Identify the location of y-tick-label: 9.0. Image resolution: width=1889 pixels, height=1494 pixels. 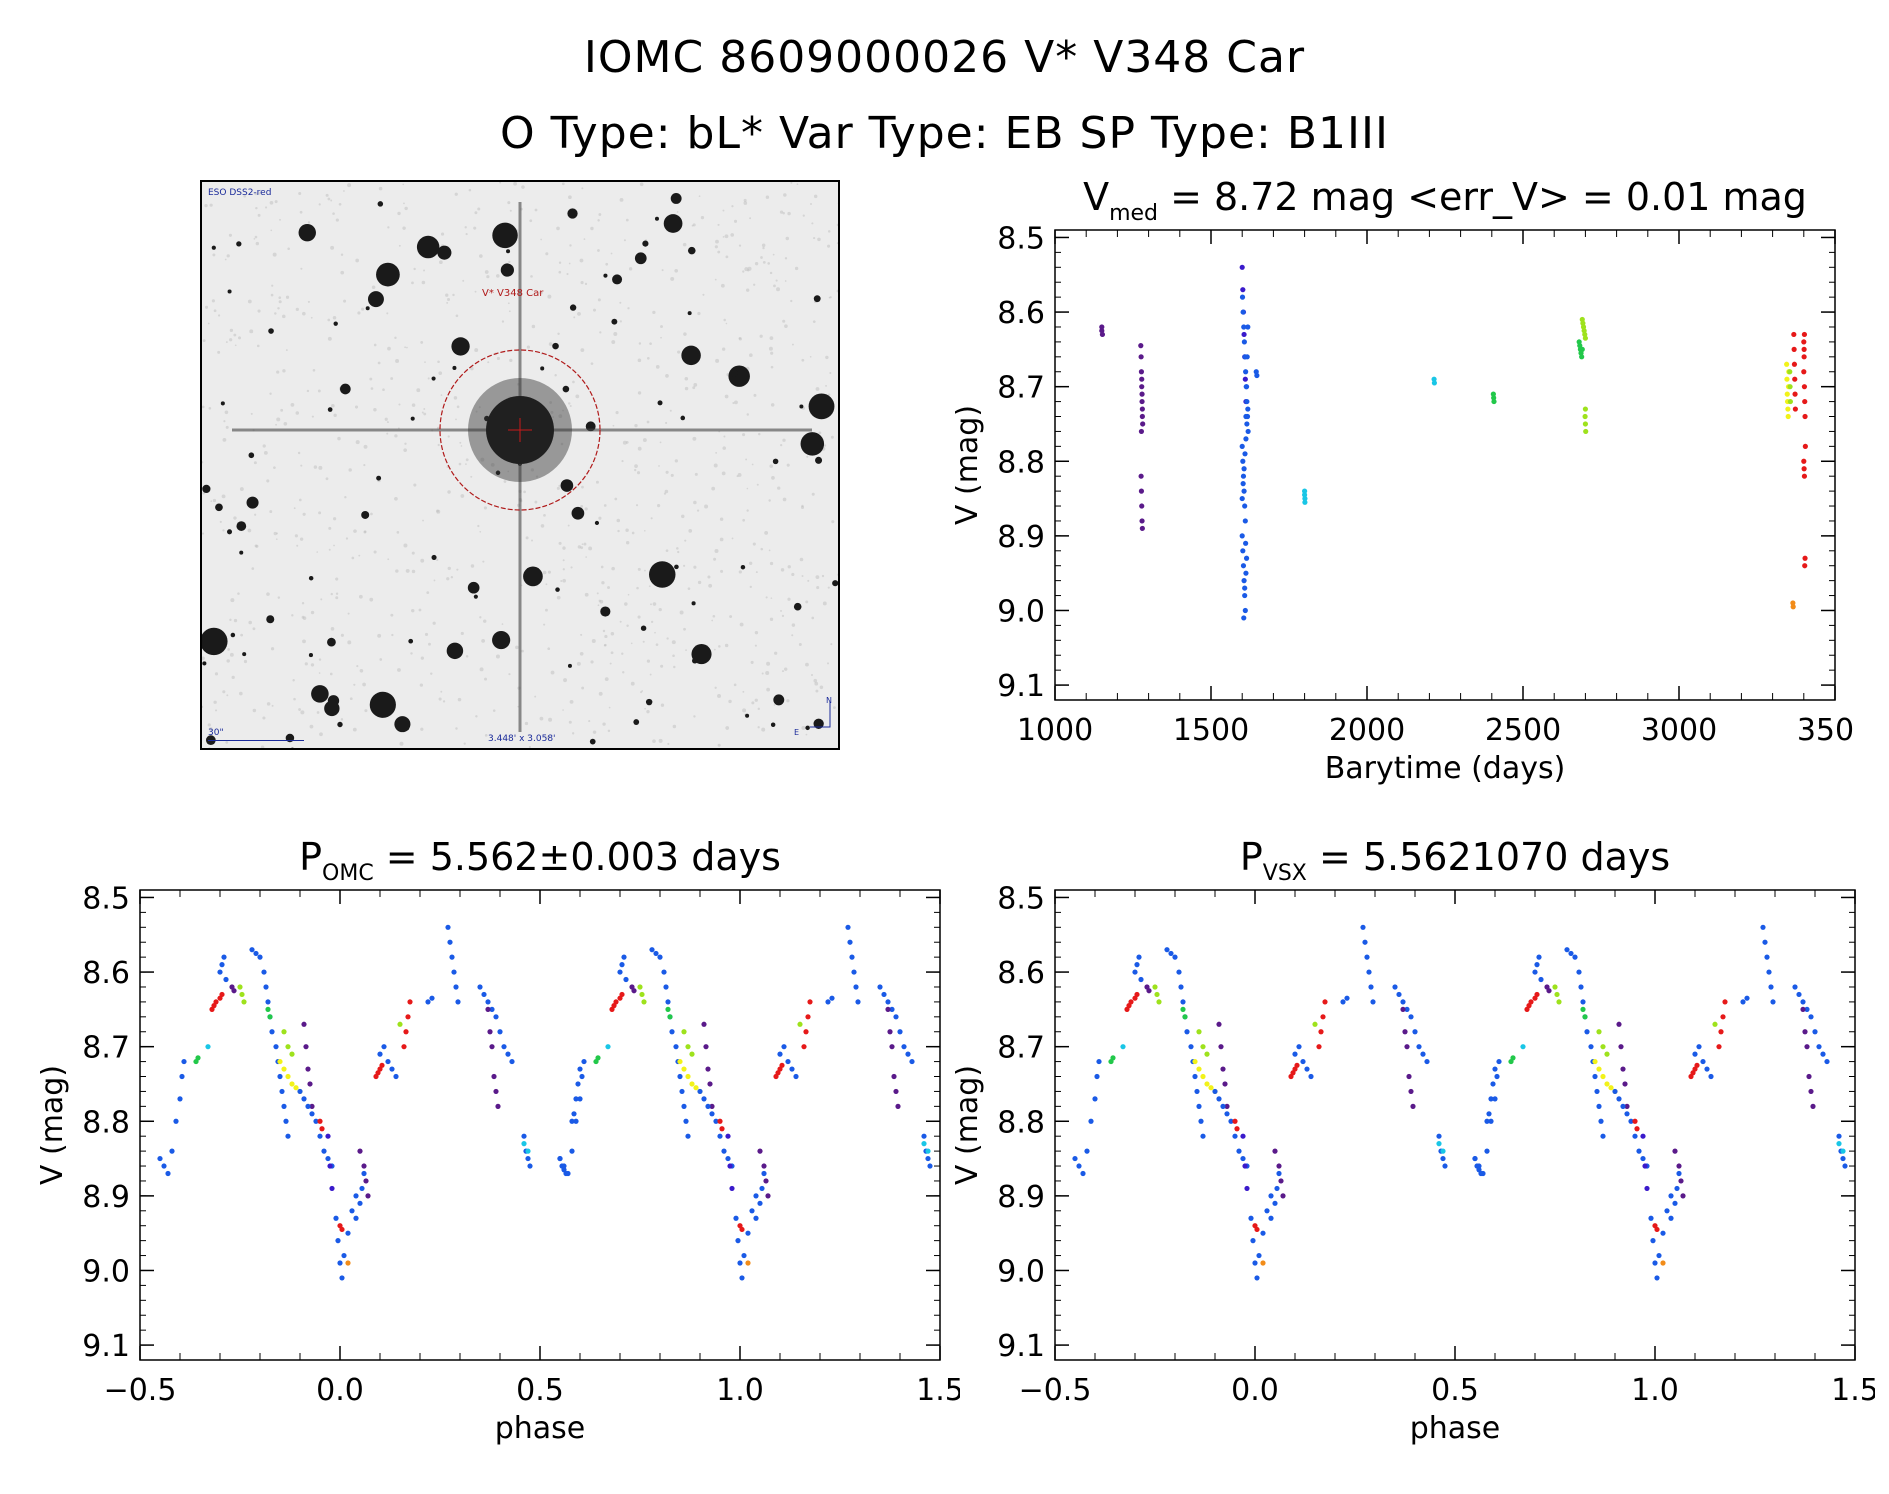
(1021, 611).